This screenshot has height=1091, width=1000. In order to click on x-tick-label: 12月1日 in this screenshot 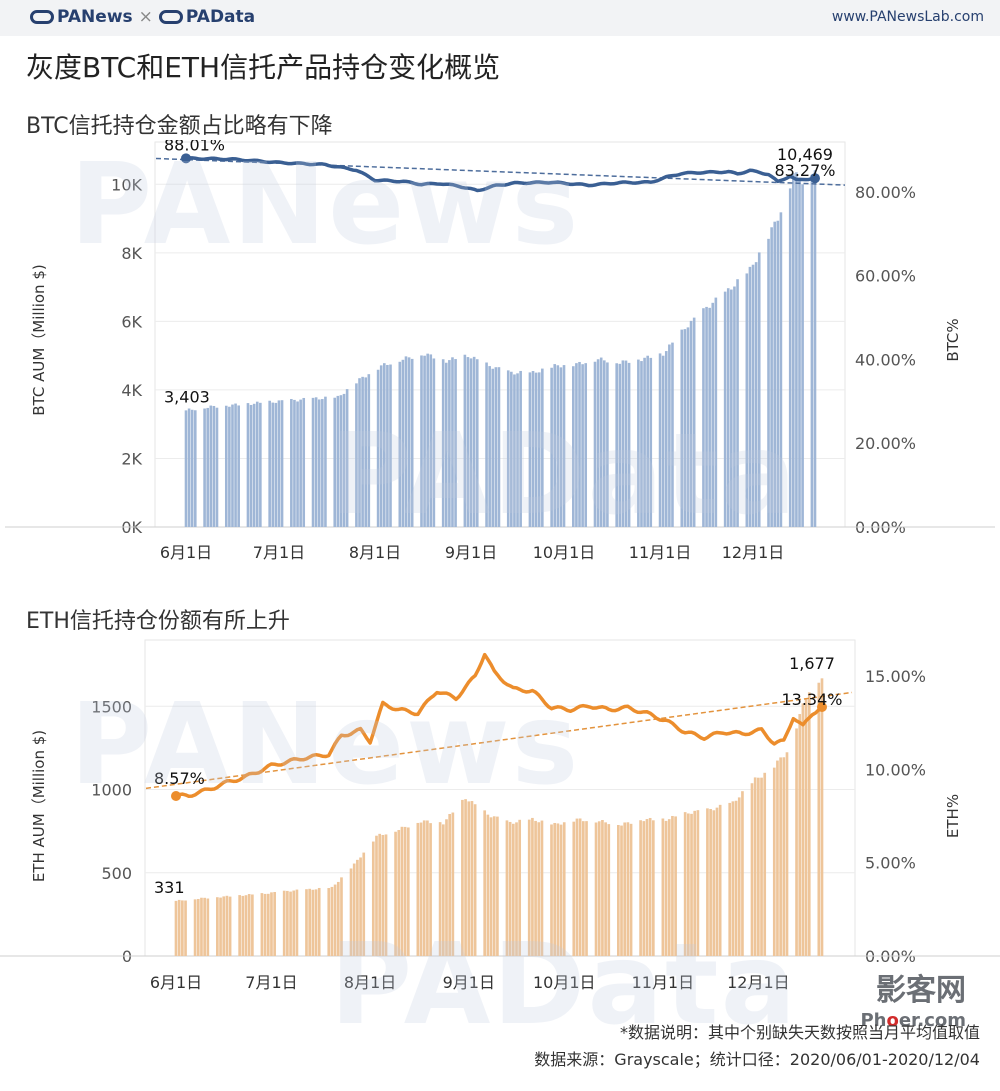, I will do `click(758, 982)`.